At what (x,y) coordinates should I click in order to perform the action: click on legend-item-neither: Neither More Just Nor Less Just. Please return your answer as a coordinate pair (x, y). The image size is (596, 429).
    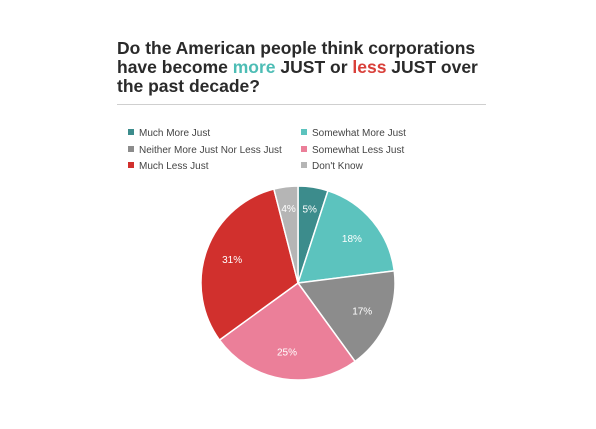
    Looking at the image, I should click on (205, 151).